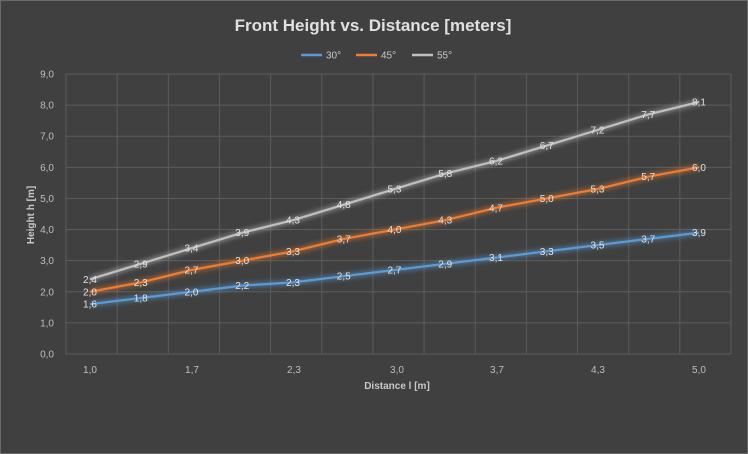 The height and width of the screenshot is (454, 748). What do you see at coordinates (47, 355) in the screenshot?
I see `y-tick-label: 0,0` at bounding box center [47, 355].